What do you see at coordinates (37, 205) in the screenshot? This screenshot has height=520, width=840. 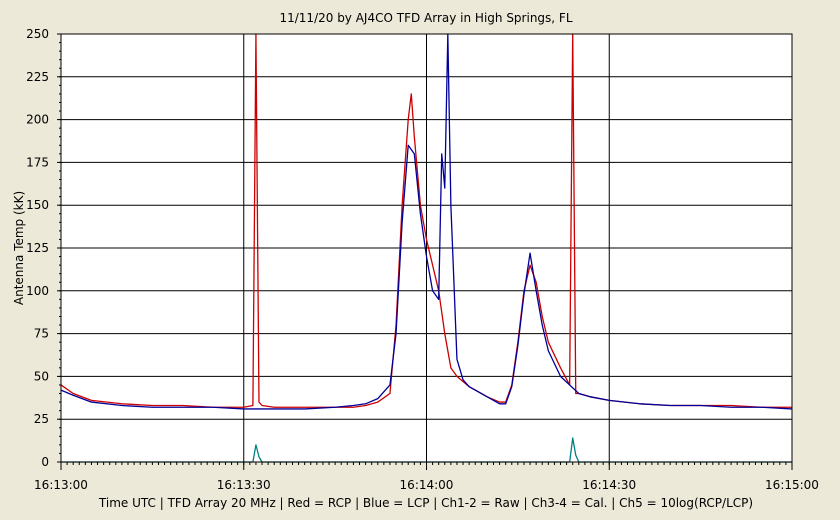 I see `y-tick-label: 150` at bounding box center [37, 205].